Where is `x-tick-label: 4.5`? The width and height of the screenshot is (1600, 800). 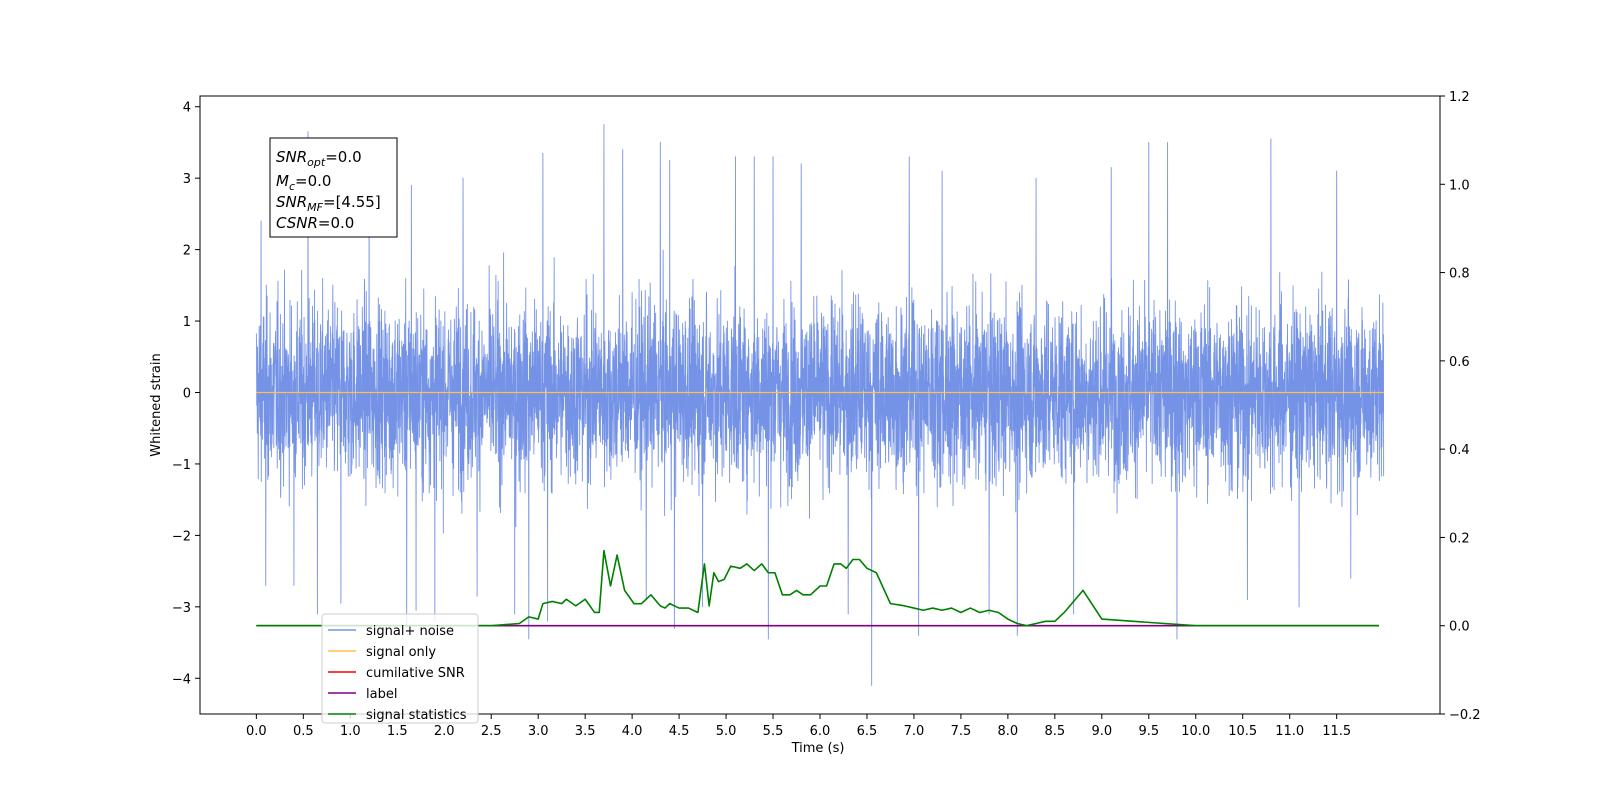 x-tick-label: 4.5 is located at coordinates (679, 731).